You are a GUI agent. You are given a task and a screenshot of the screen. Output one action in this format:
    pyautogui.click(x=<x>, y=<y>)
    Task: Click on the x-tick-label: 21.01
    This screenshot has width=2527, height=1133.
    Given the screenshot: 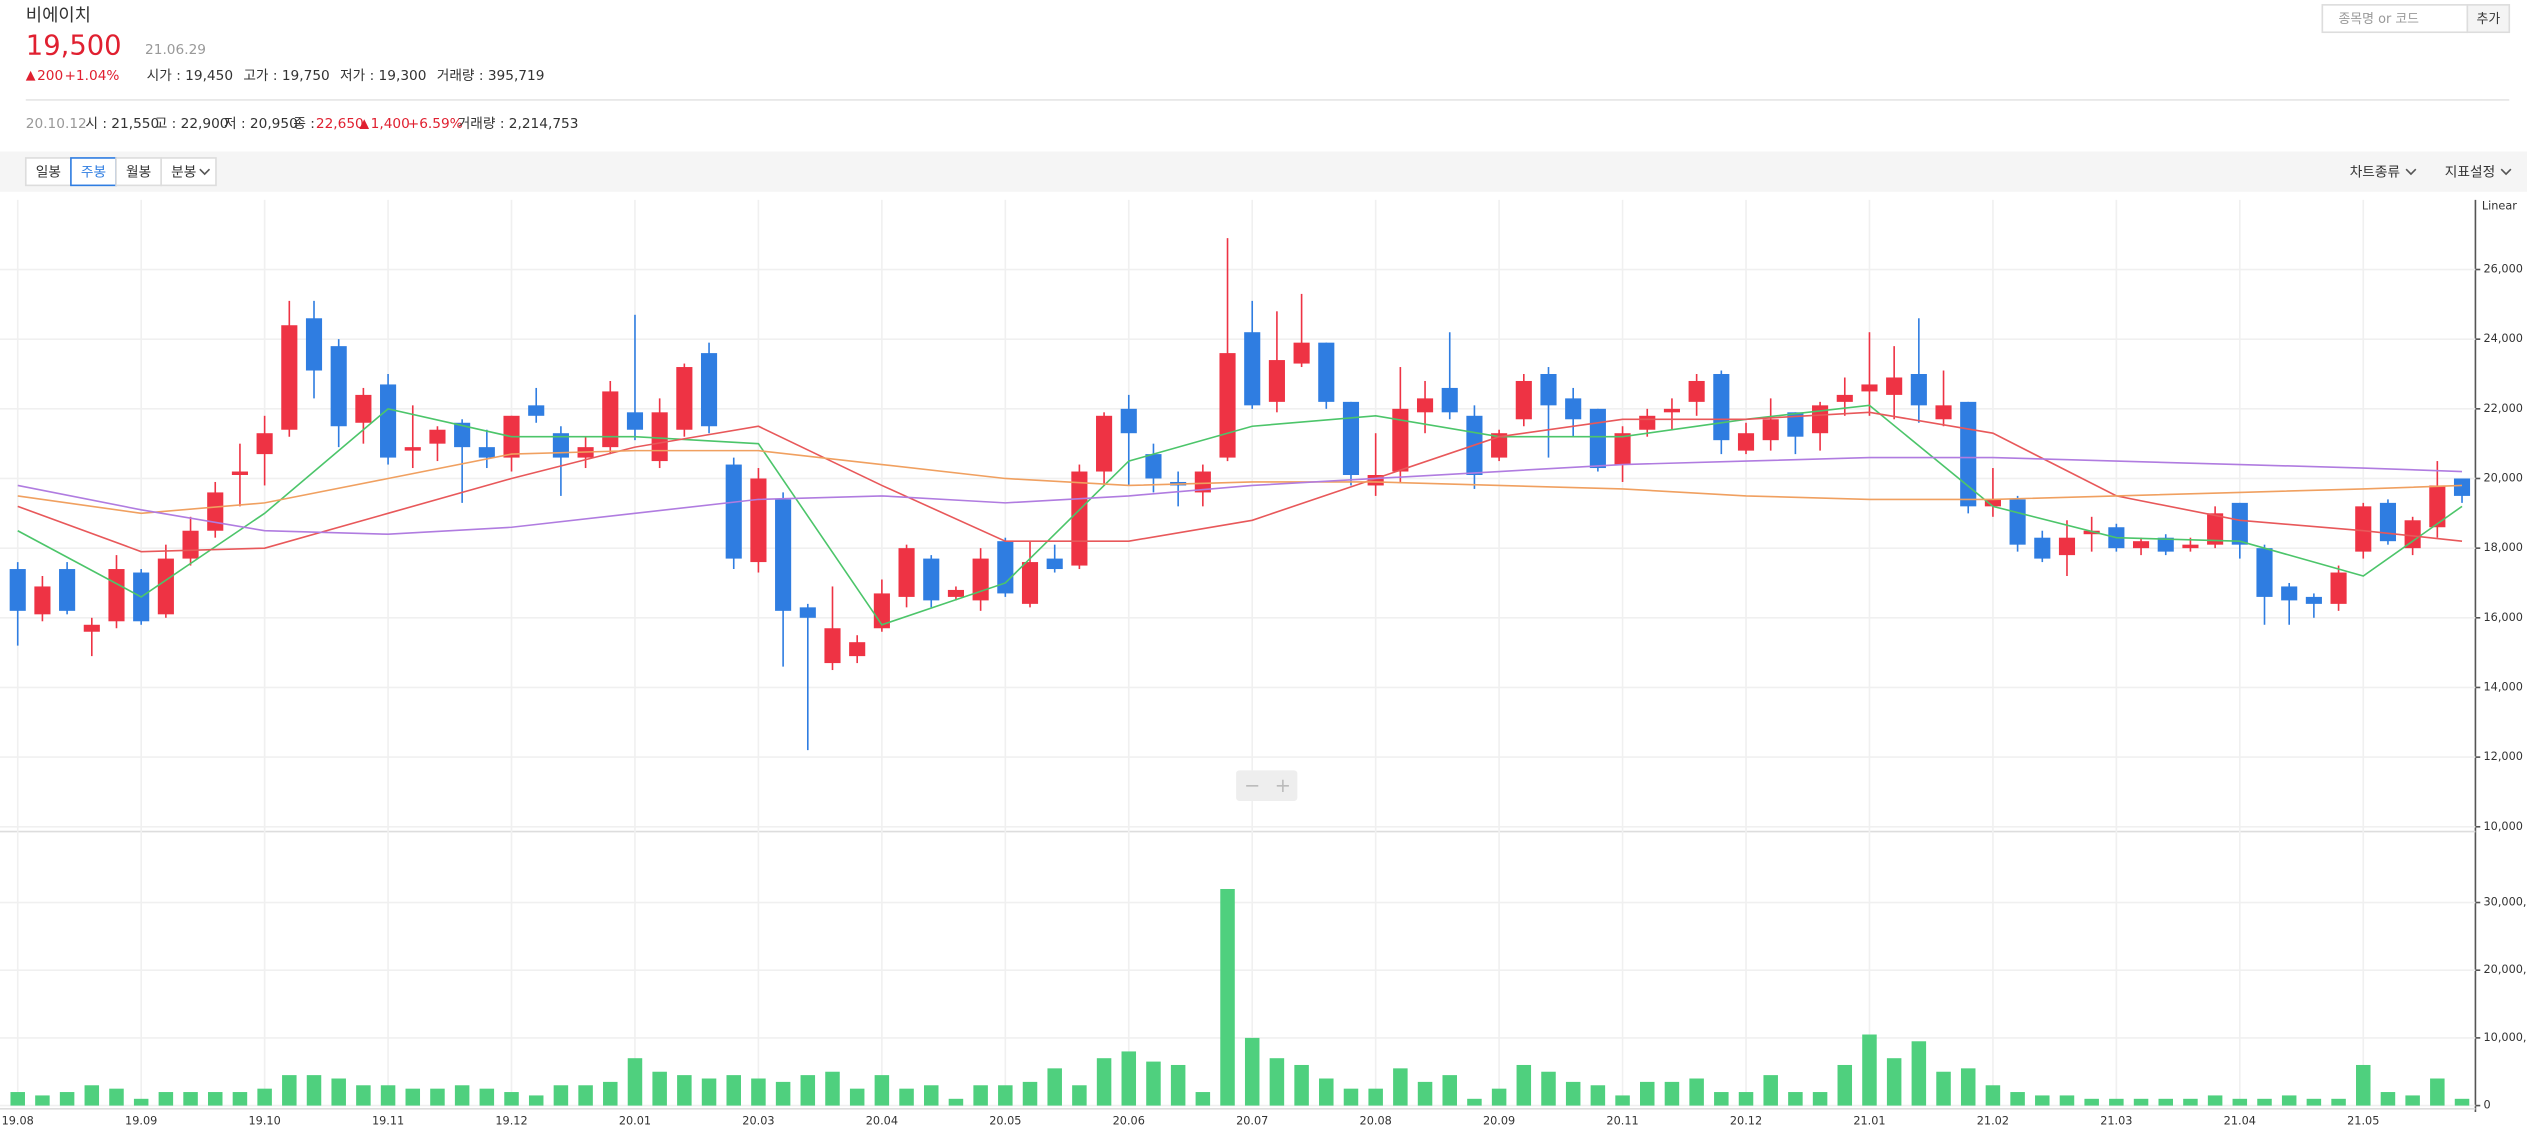 What is the action you would take?
    pyautogui.click(x=1869, y=1121)
    